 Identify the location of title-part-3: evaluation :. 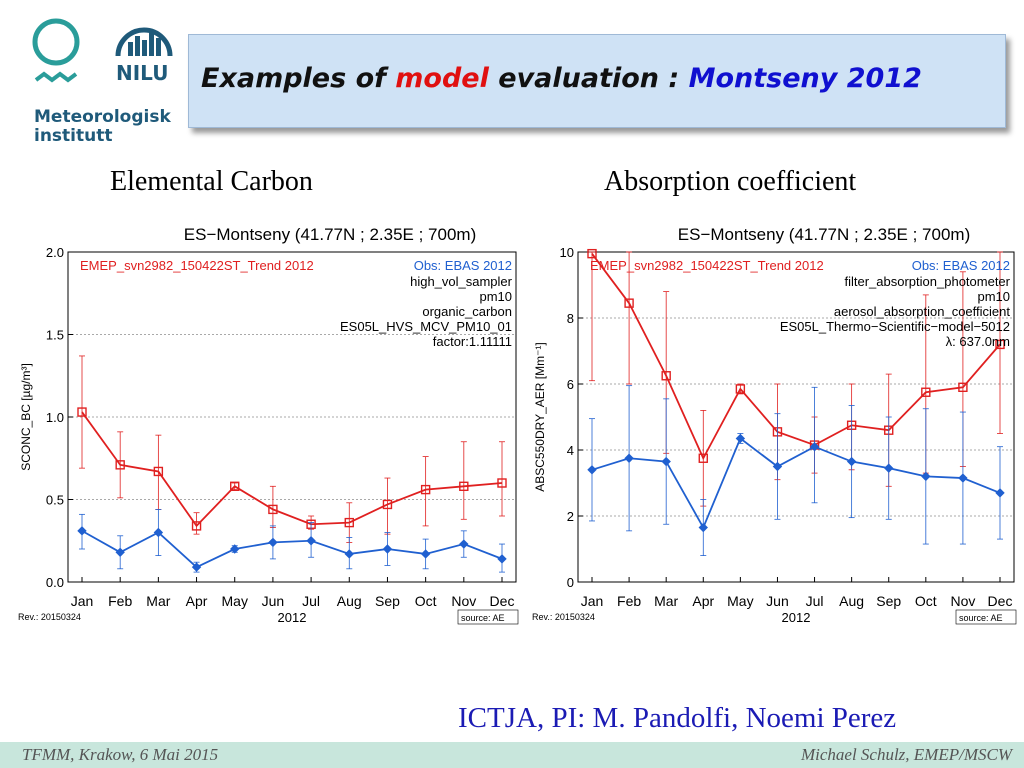
(588, 78).